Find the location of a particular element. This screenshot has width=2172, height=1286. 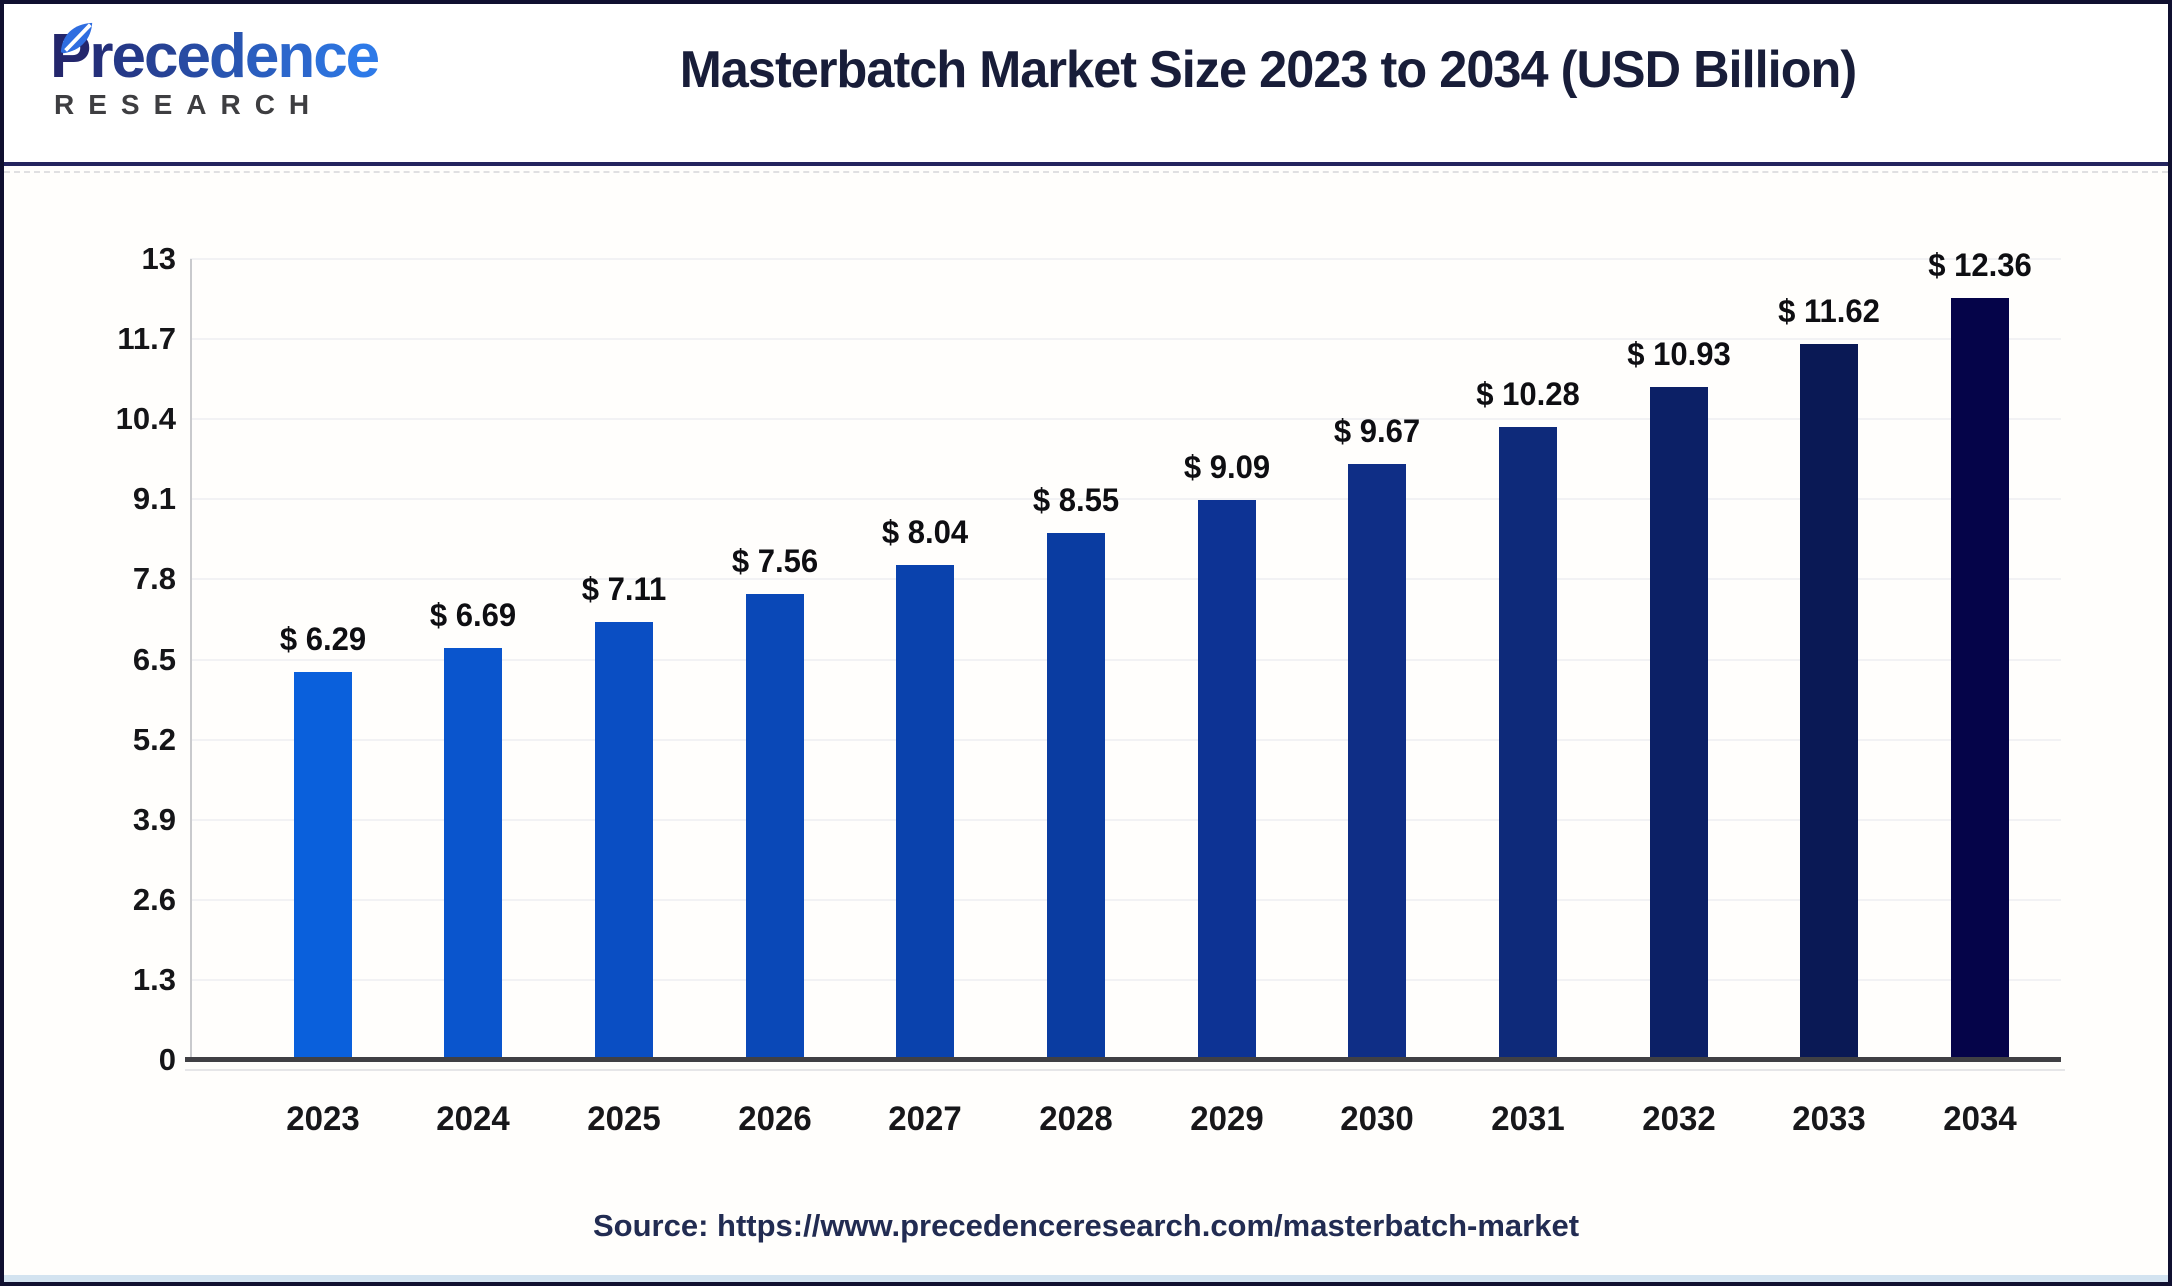

y-tick-label: 2.6 is located at coordinates (154, 899).